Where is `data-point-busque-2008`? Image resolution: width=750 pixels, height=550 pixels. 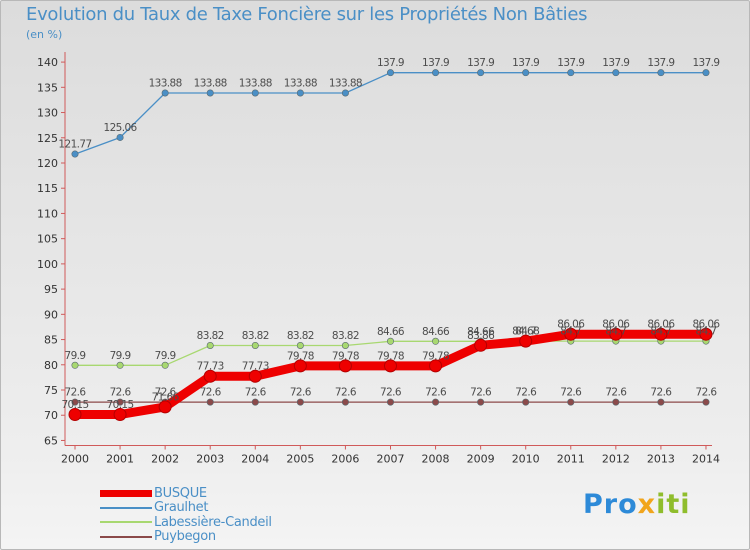 data-point-busque-2008 is located at coordinates (436, 366).